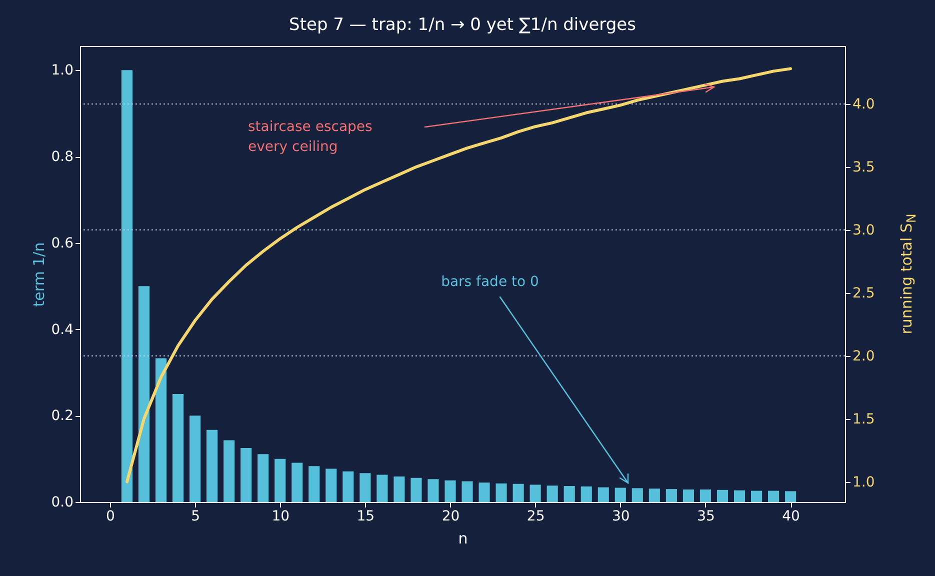  What do you see at coordinates (791, 516) in the screenshot?
I see `x-tick-label: 40` at bounding box center [791, 516].